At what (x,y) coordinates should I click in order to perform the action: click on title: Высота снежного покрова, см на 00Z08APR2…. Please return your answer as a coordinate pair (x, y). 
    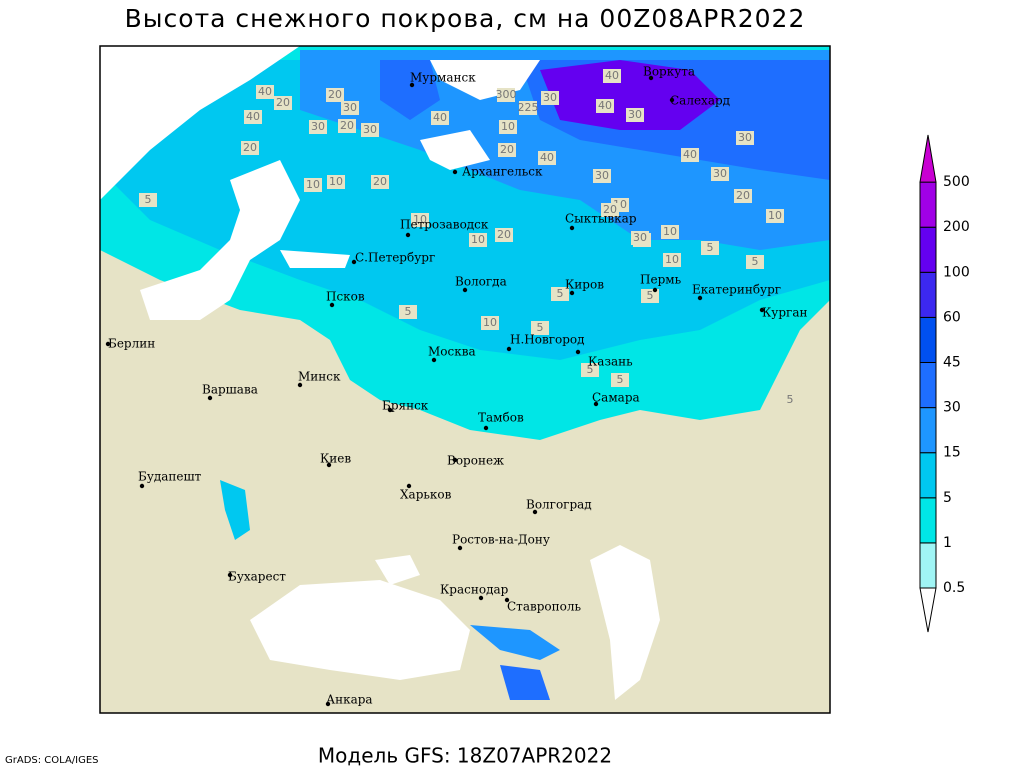
    Looking at the image, I should click on (465, 18).